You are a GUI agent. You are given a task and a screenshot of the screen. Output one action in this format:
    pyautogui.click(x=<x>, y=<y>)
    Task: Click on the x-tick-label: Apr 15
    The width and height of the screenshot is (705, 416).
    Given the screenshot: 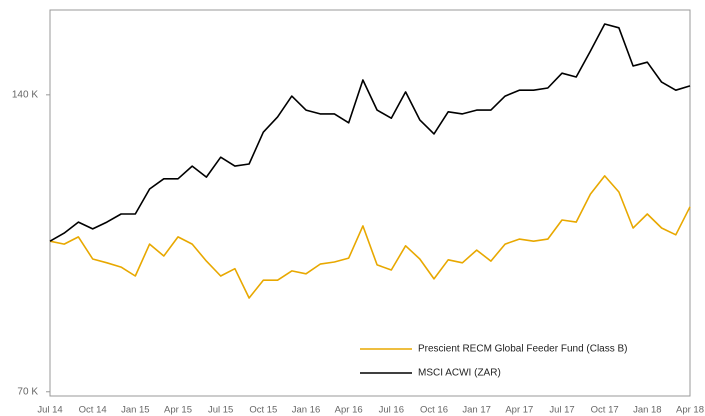 What is the action you would take?
    pyautogui.click(x=178, y=410)
    